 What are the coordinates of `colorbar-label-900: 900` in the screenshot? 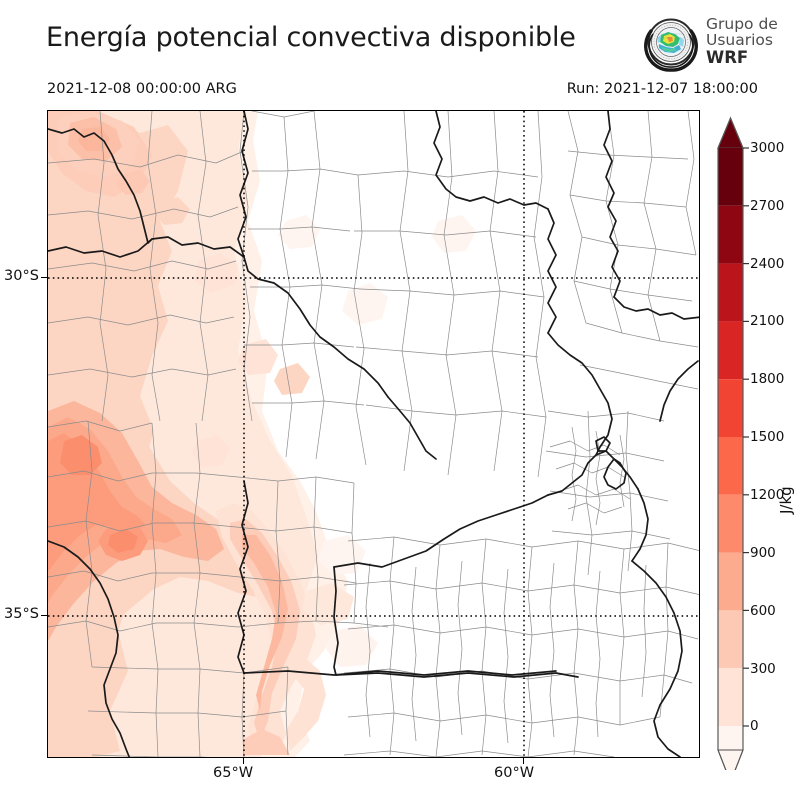 It's located at (763, 553).